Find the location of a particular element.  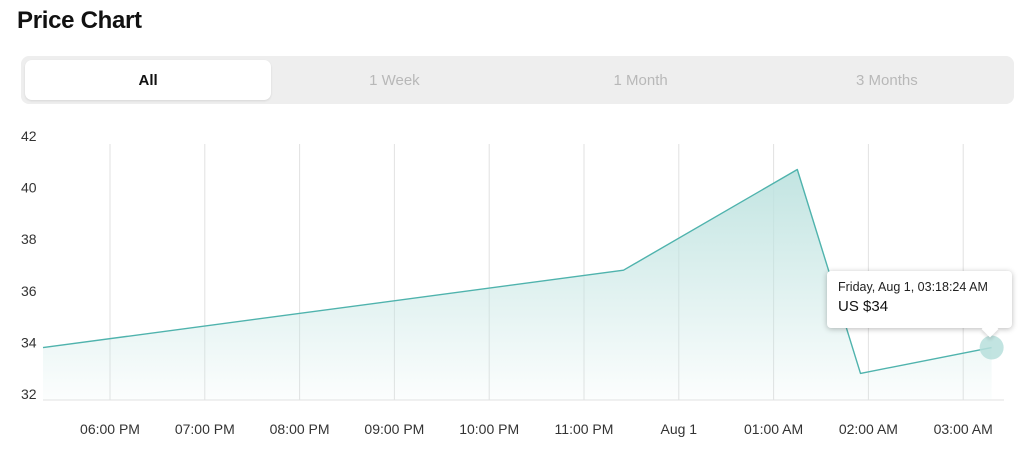

x-tick-label: 10:00 PM is located at coordinates (489, 429).